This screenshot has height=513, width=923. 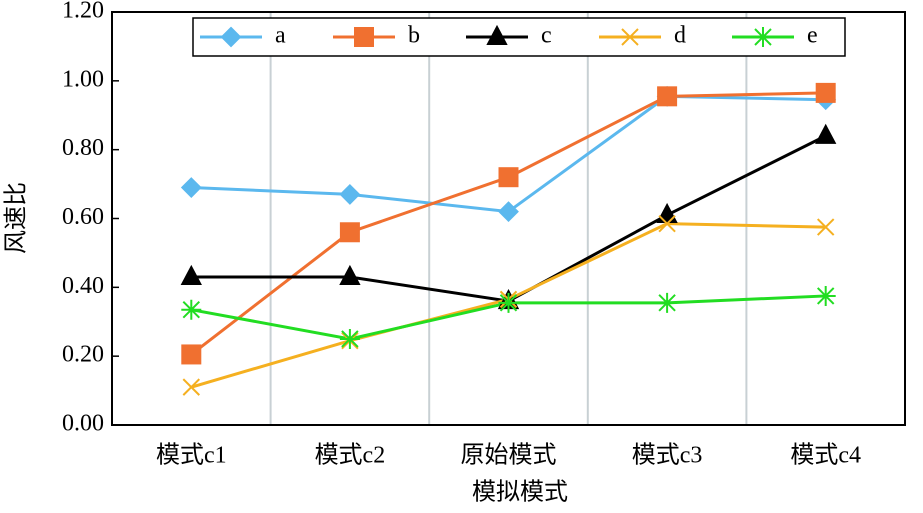 What do you see at coordinates (280, 36) in the screenshot?
I see `legend-label: a` at bounding box center [280, 36].